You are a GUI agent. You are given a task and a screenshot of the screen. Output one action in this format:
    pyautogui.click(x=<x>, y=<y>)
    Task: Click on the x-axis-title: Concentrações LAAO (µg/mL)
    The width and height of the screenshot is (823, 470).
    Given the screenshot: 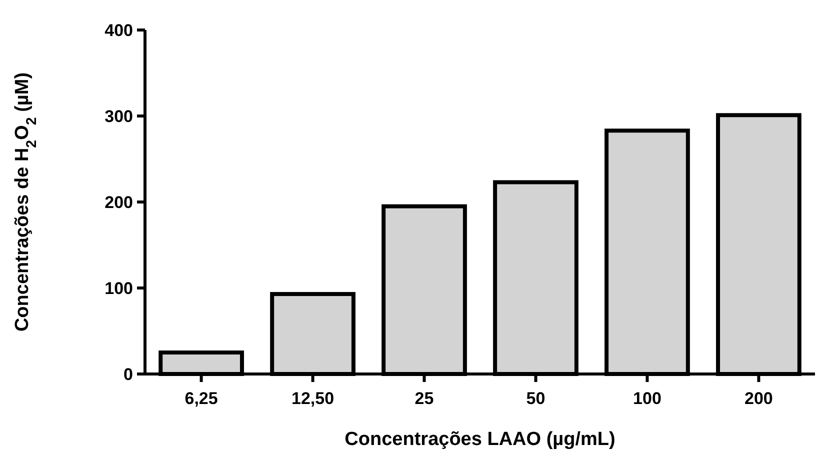 What is the action you would take?
    pyautogui.click(x=480, y=439)
    